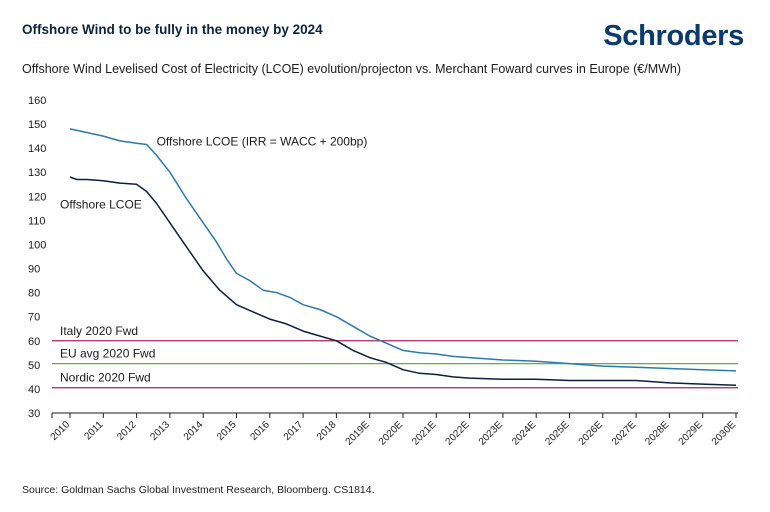 The image size is (770, 512). What do you see at coordinates (294, 431) in the screenshot?
I see `x-tick-label-2017: 2017` at bounding box center [294, 431].